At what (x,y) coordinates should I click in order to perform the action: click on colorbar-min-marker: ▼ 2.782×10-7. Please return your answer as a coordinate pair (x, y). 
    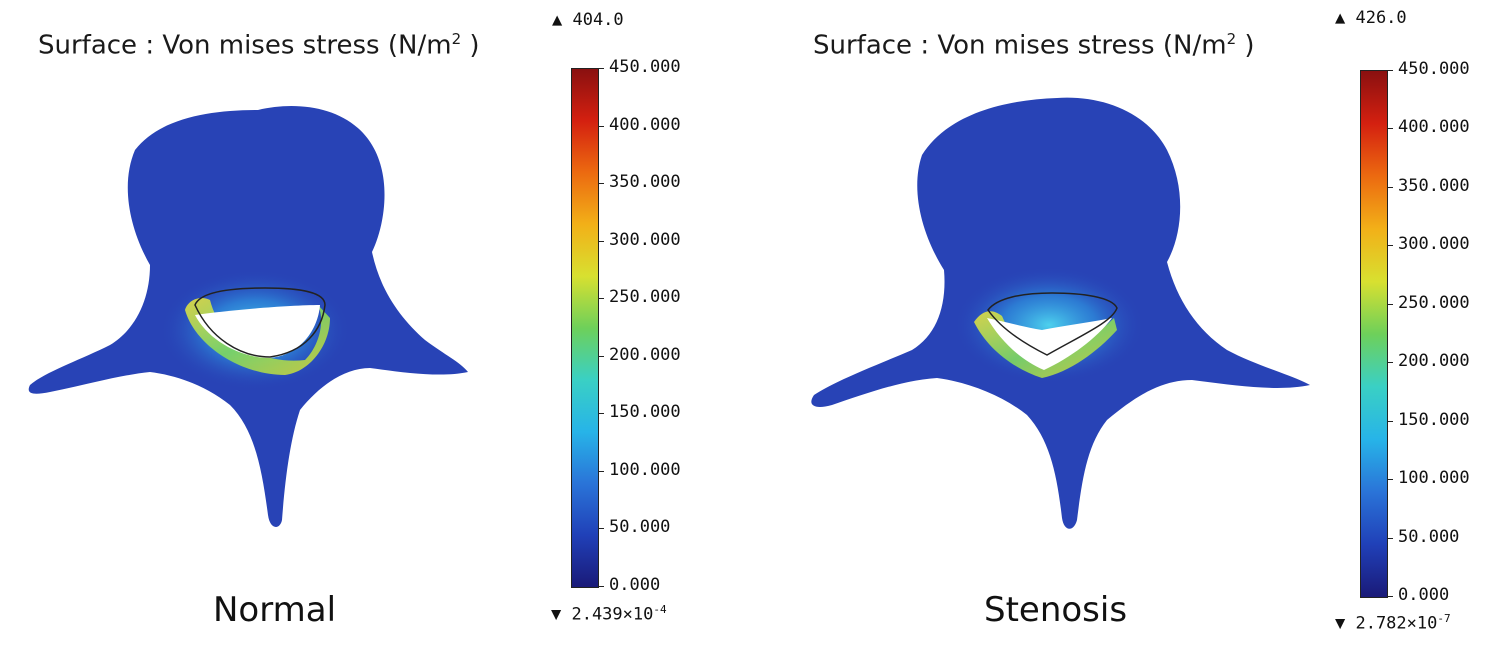
    Looking at the image, I should click on (1393, 623).